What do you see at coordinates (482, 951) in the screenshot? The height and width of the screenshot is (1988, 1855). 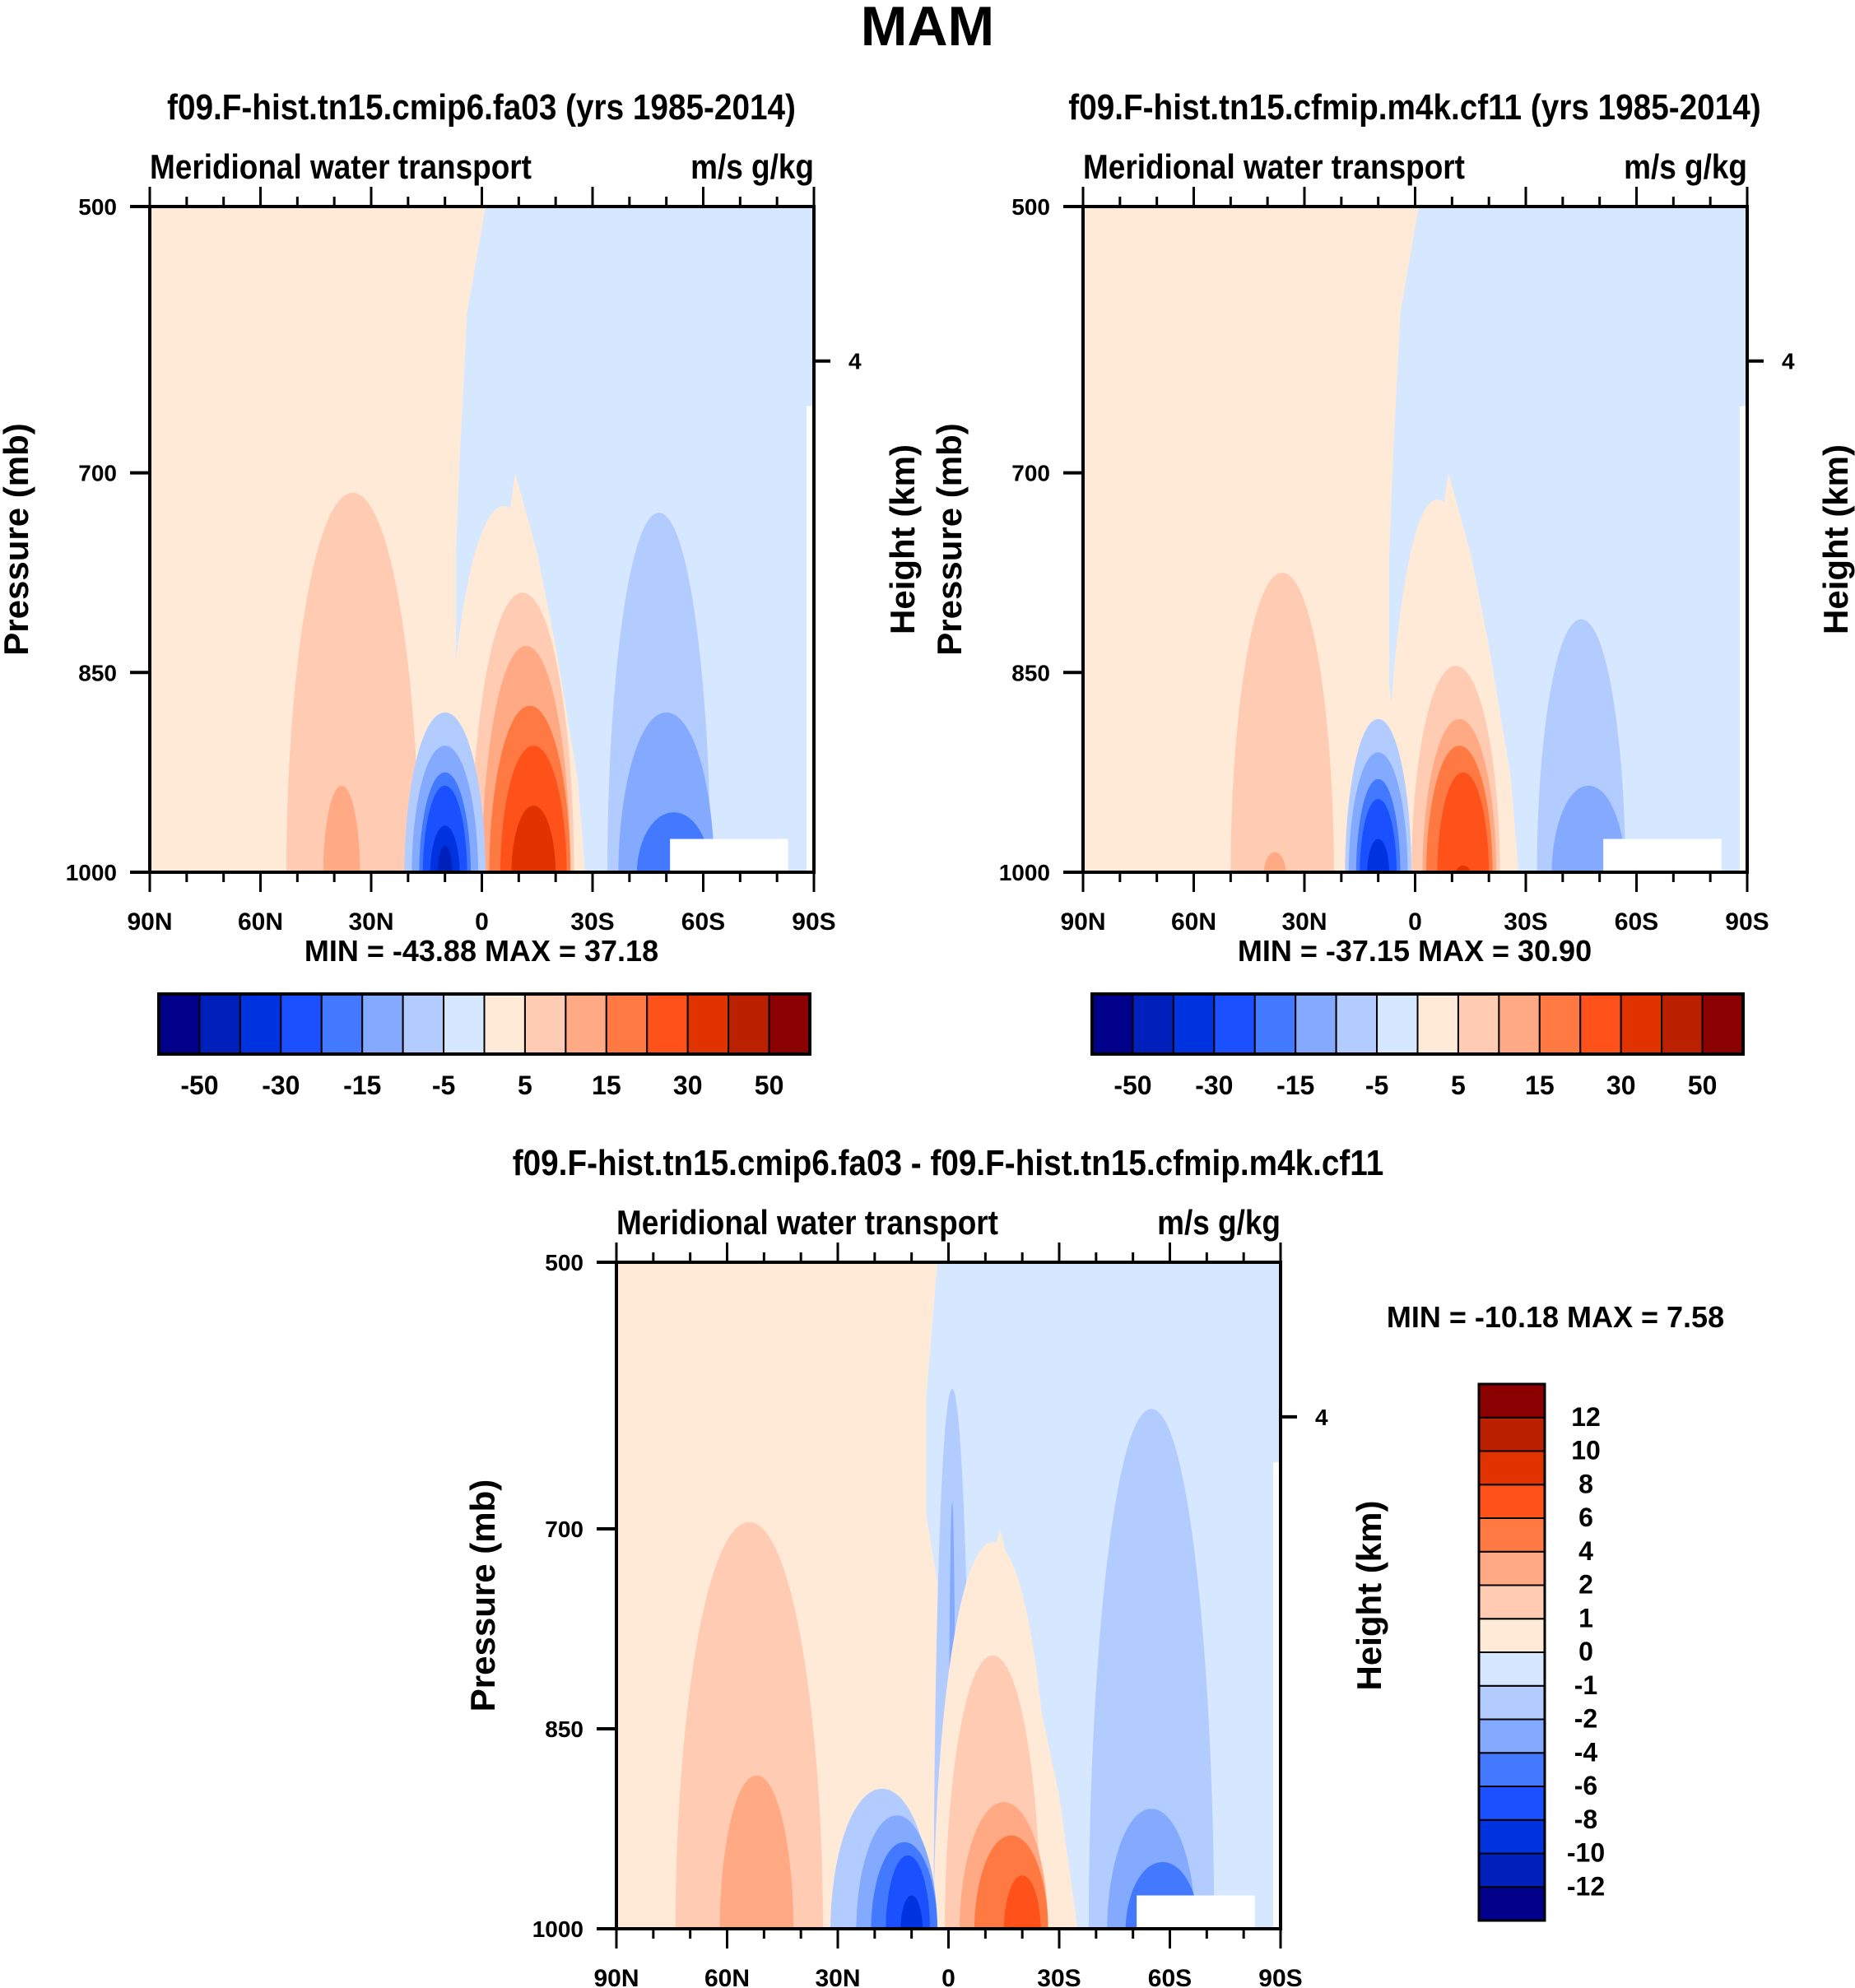 I see `min-max-label: MIN = -43.88 MAX = 37.18` at bounding box center [482, 951].